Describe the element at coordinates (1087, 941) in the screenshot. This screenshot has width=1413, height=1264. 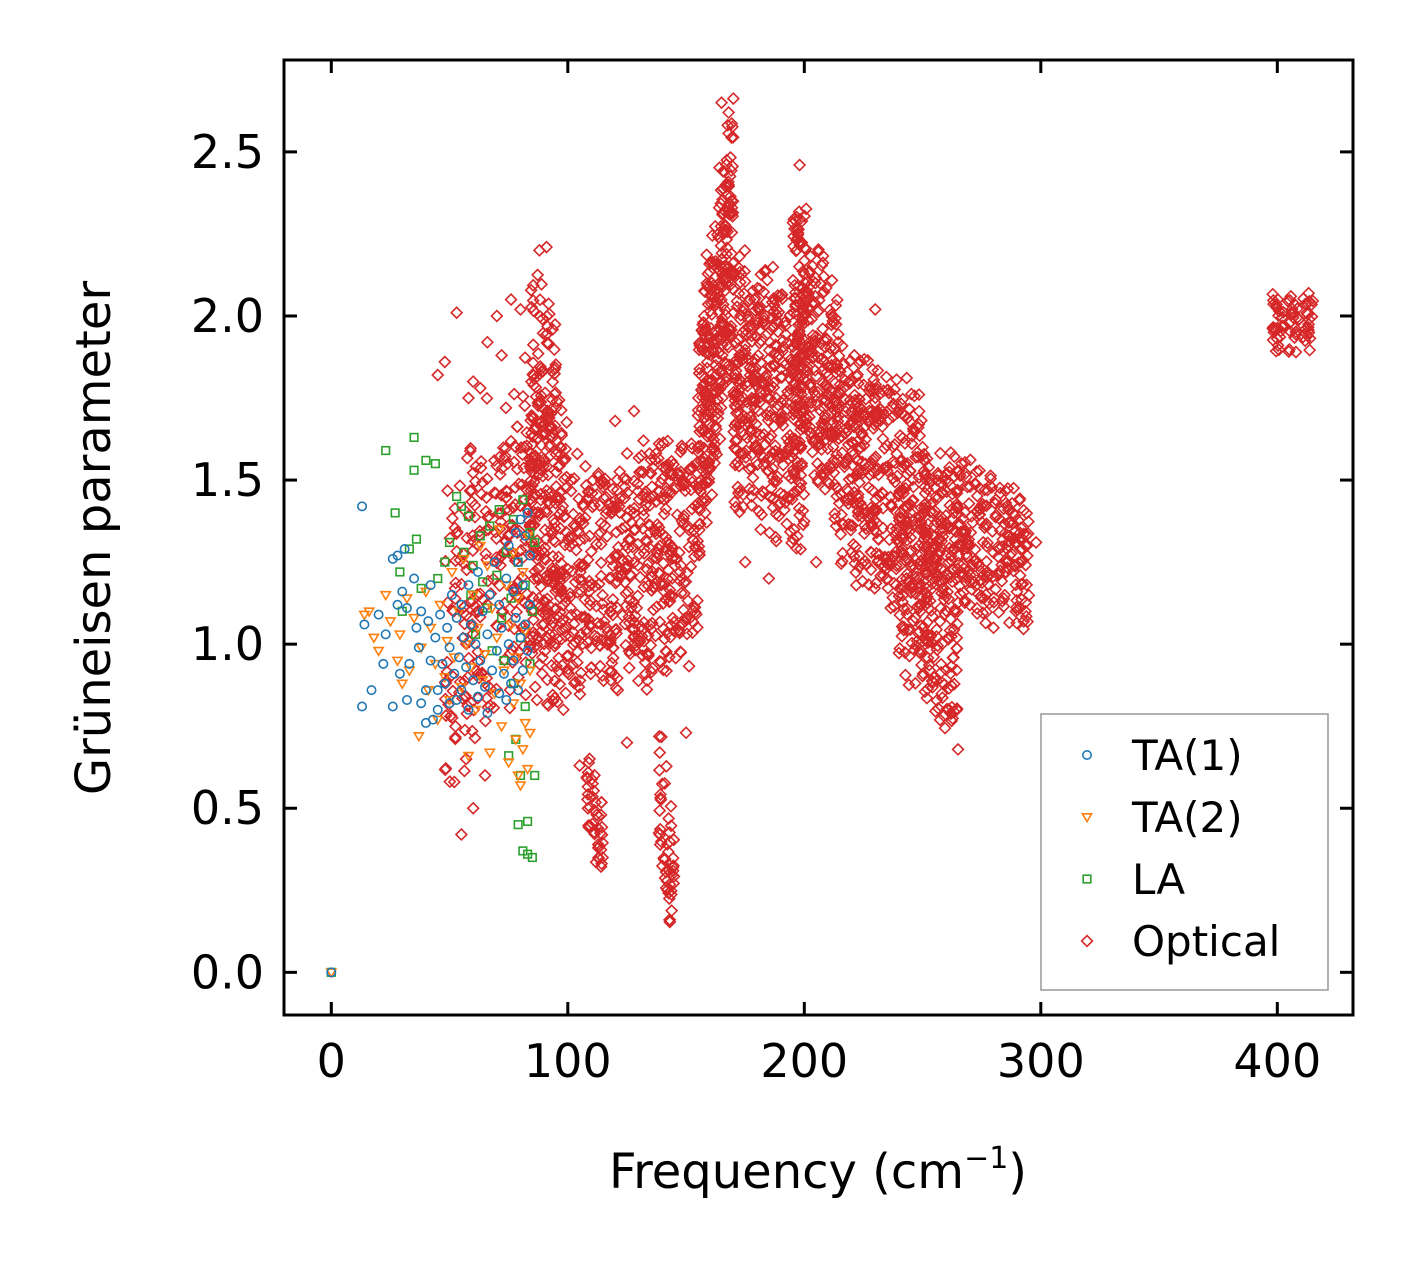
I see `legend-marker` at that location.